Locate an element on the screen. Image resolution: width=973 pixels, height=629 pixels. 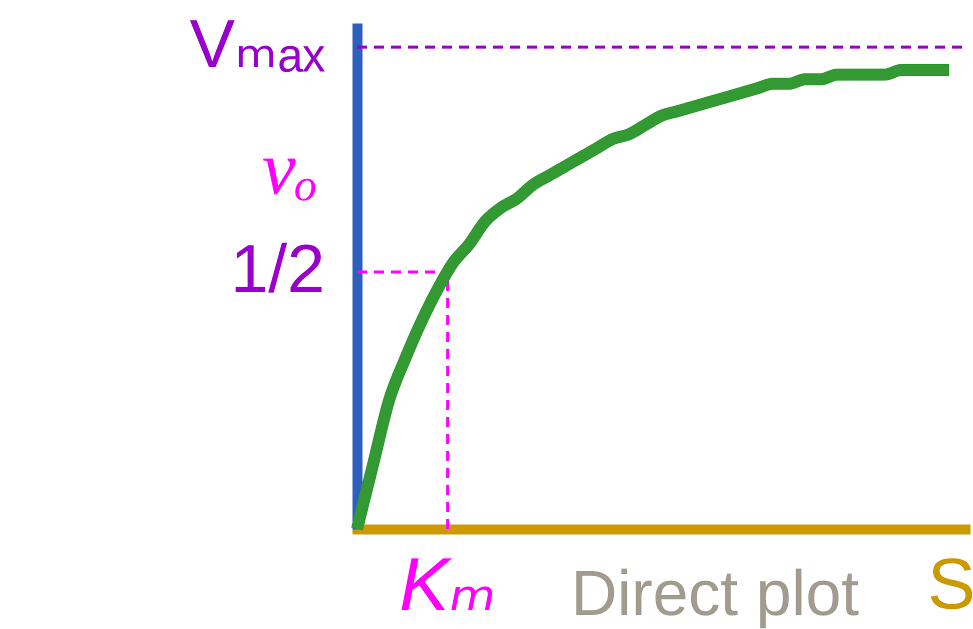
y-axis-title: vₒ is located at coordinates (290, 168).